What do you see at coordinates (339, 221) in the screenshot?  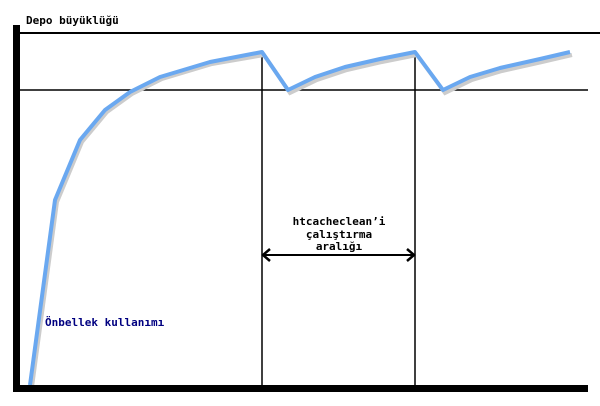 I see `interval-label-line-1: htcacheclean’i` at bounding box center [339, 221].